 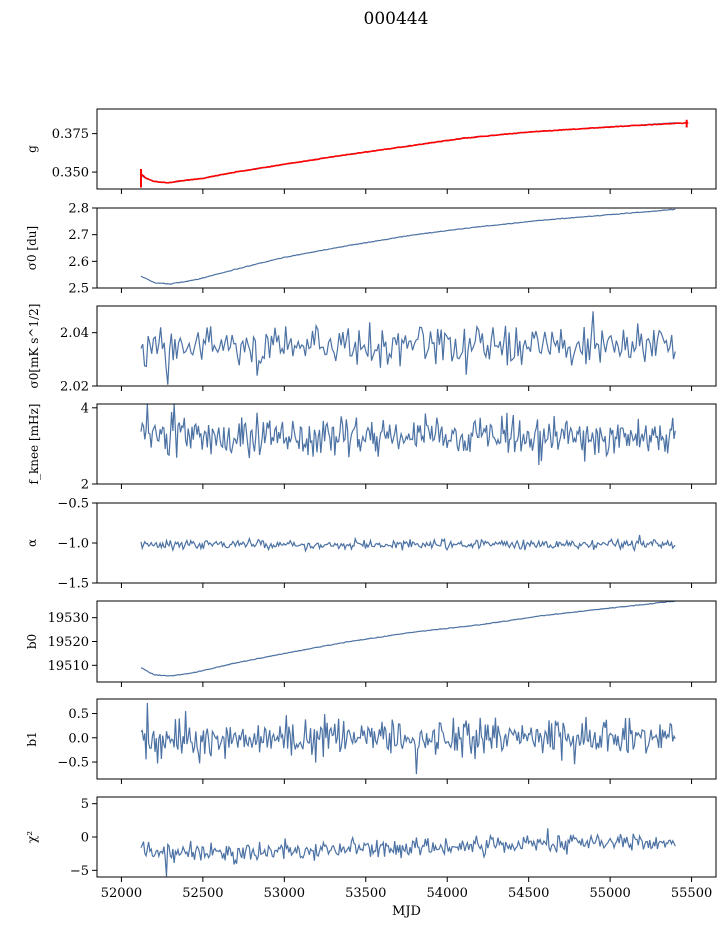 What do you see at coordinates (414, 152) in the screenshot?
I see `fit-line` at bounding box center [414, 152].